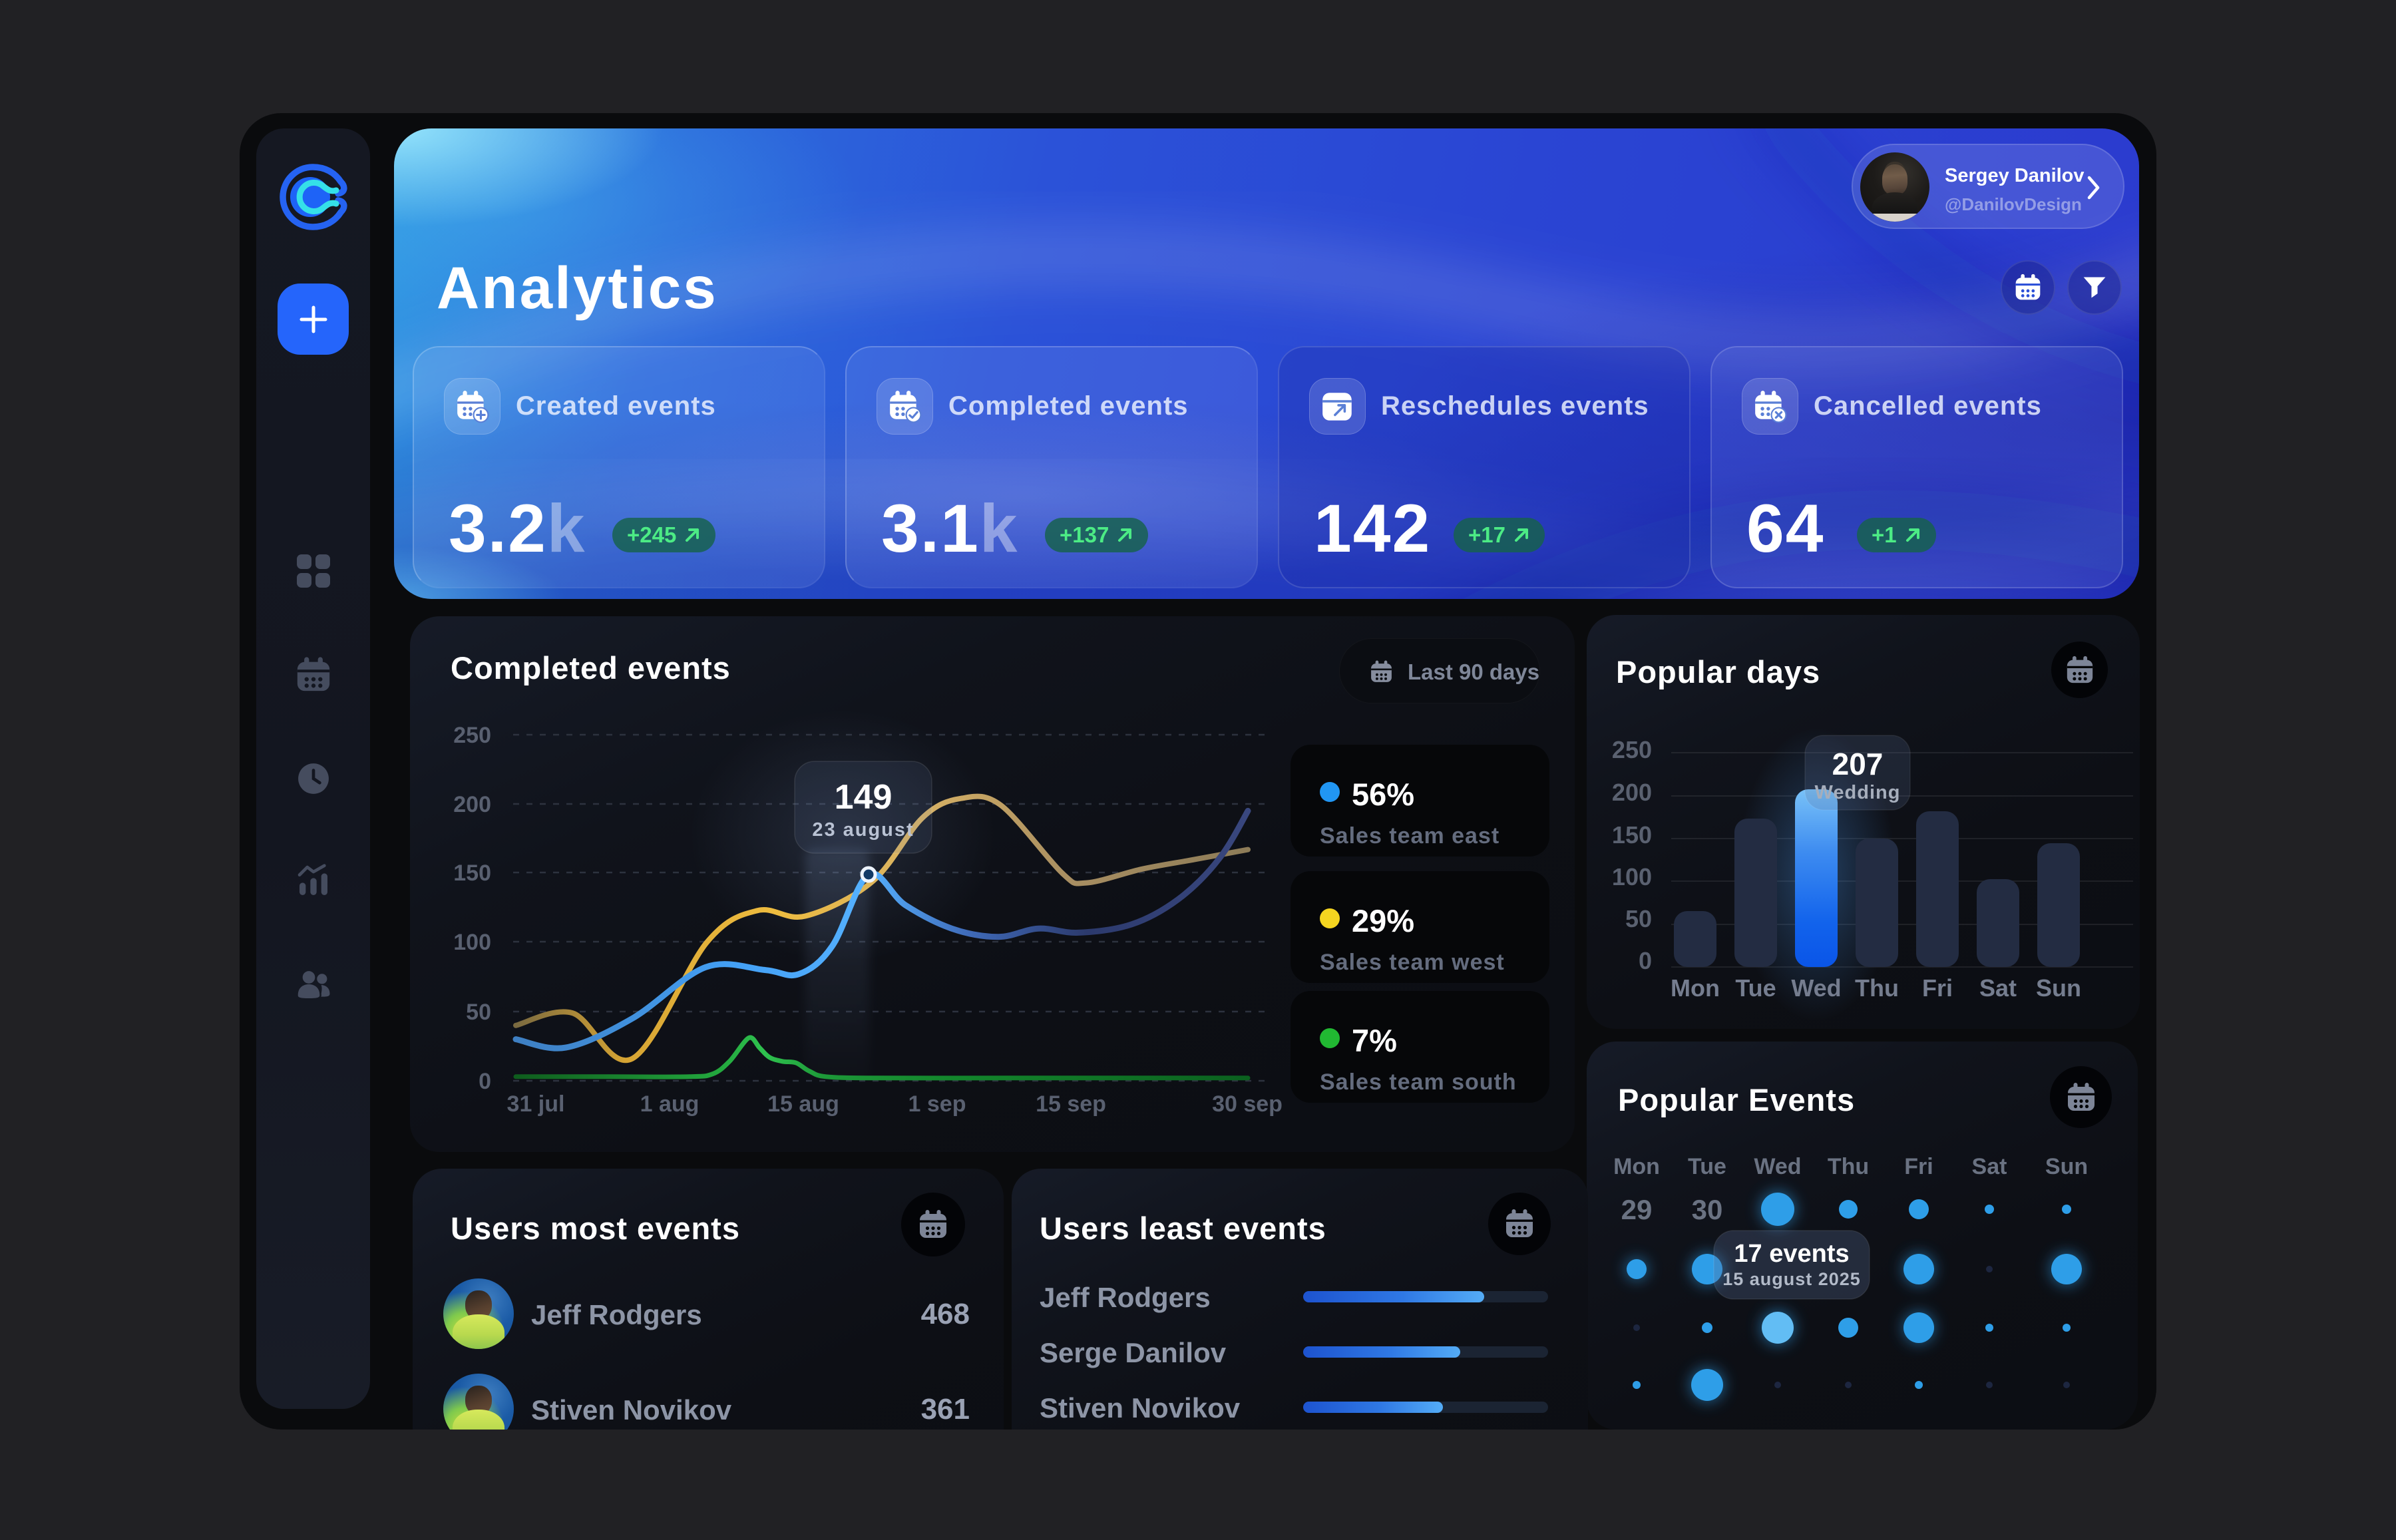 The height and width of the screenshot is (1540, 2396). I want to click on svg-text: 17 events, so click(1791, 1254).